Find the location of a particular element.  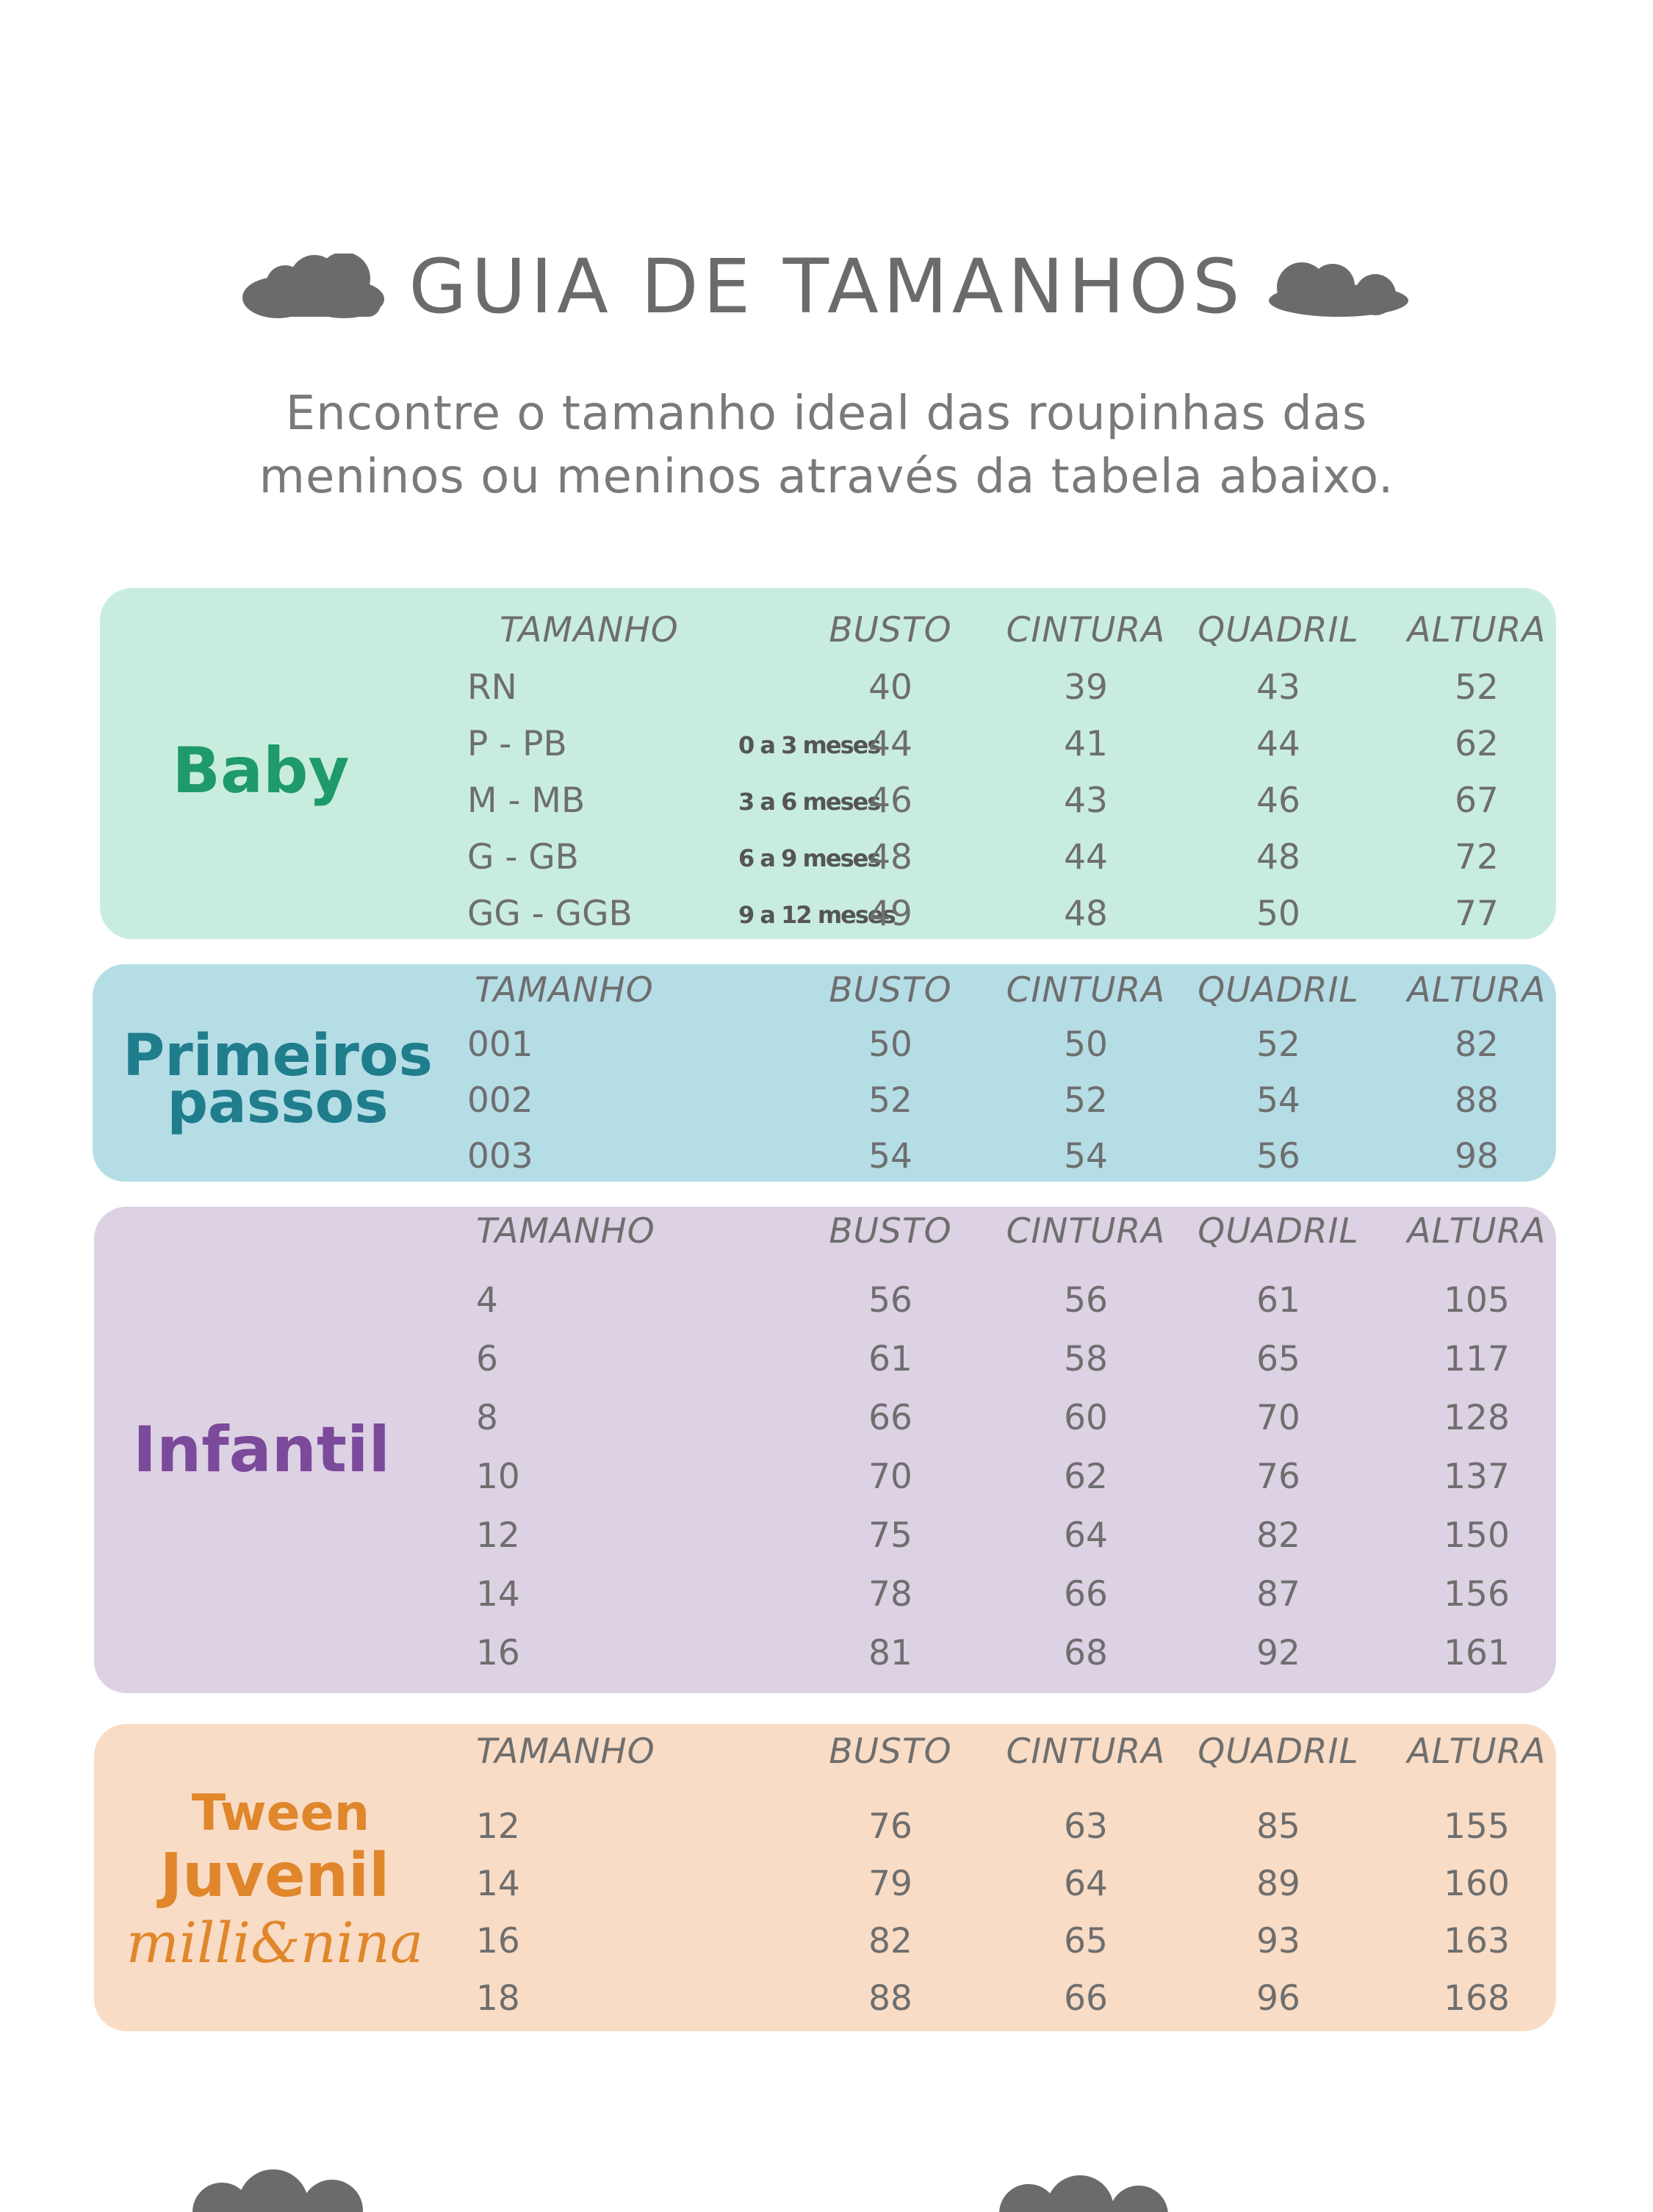

altura-value: 150 is located at coordinates (1477, 1535).